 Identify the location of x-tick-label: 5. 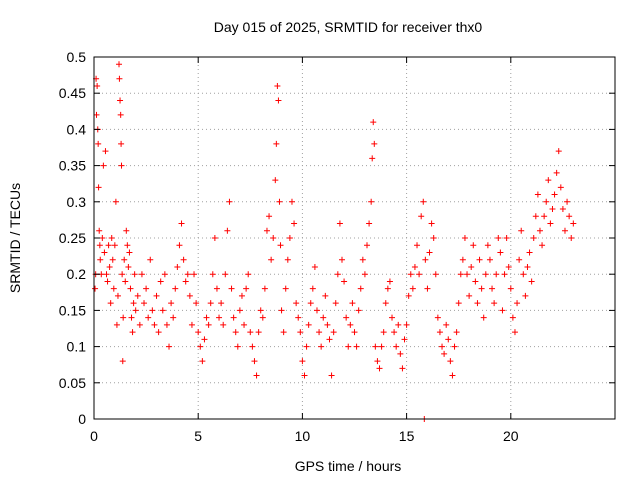
(198, 436).